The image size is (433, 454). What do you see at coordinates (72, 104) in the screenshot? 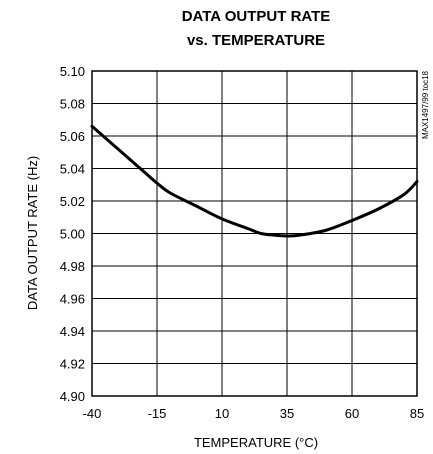
I see `y-tick-label: 5.08` at bounding box center [72, 104].